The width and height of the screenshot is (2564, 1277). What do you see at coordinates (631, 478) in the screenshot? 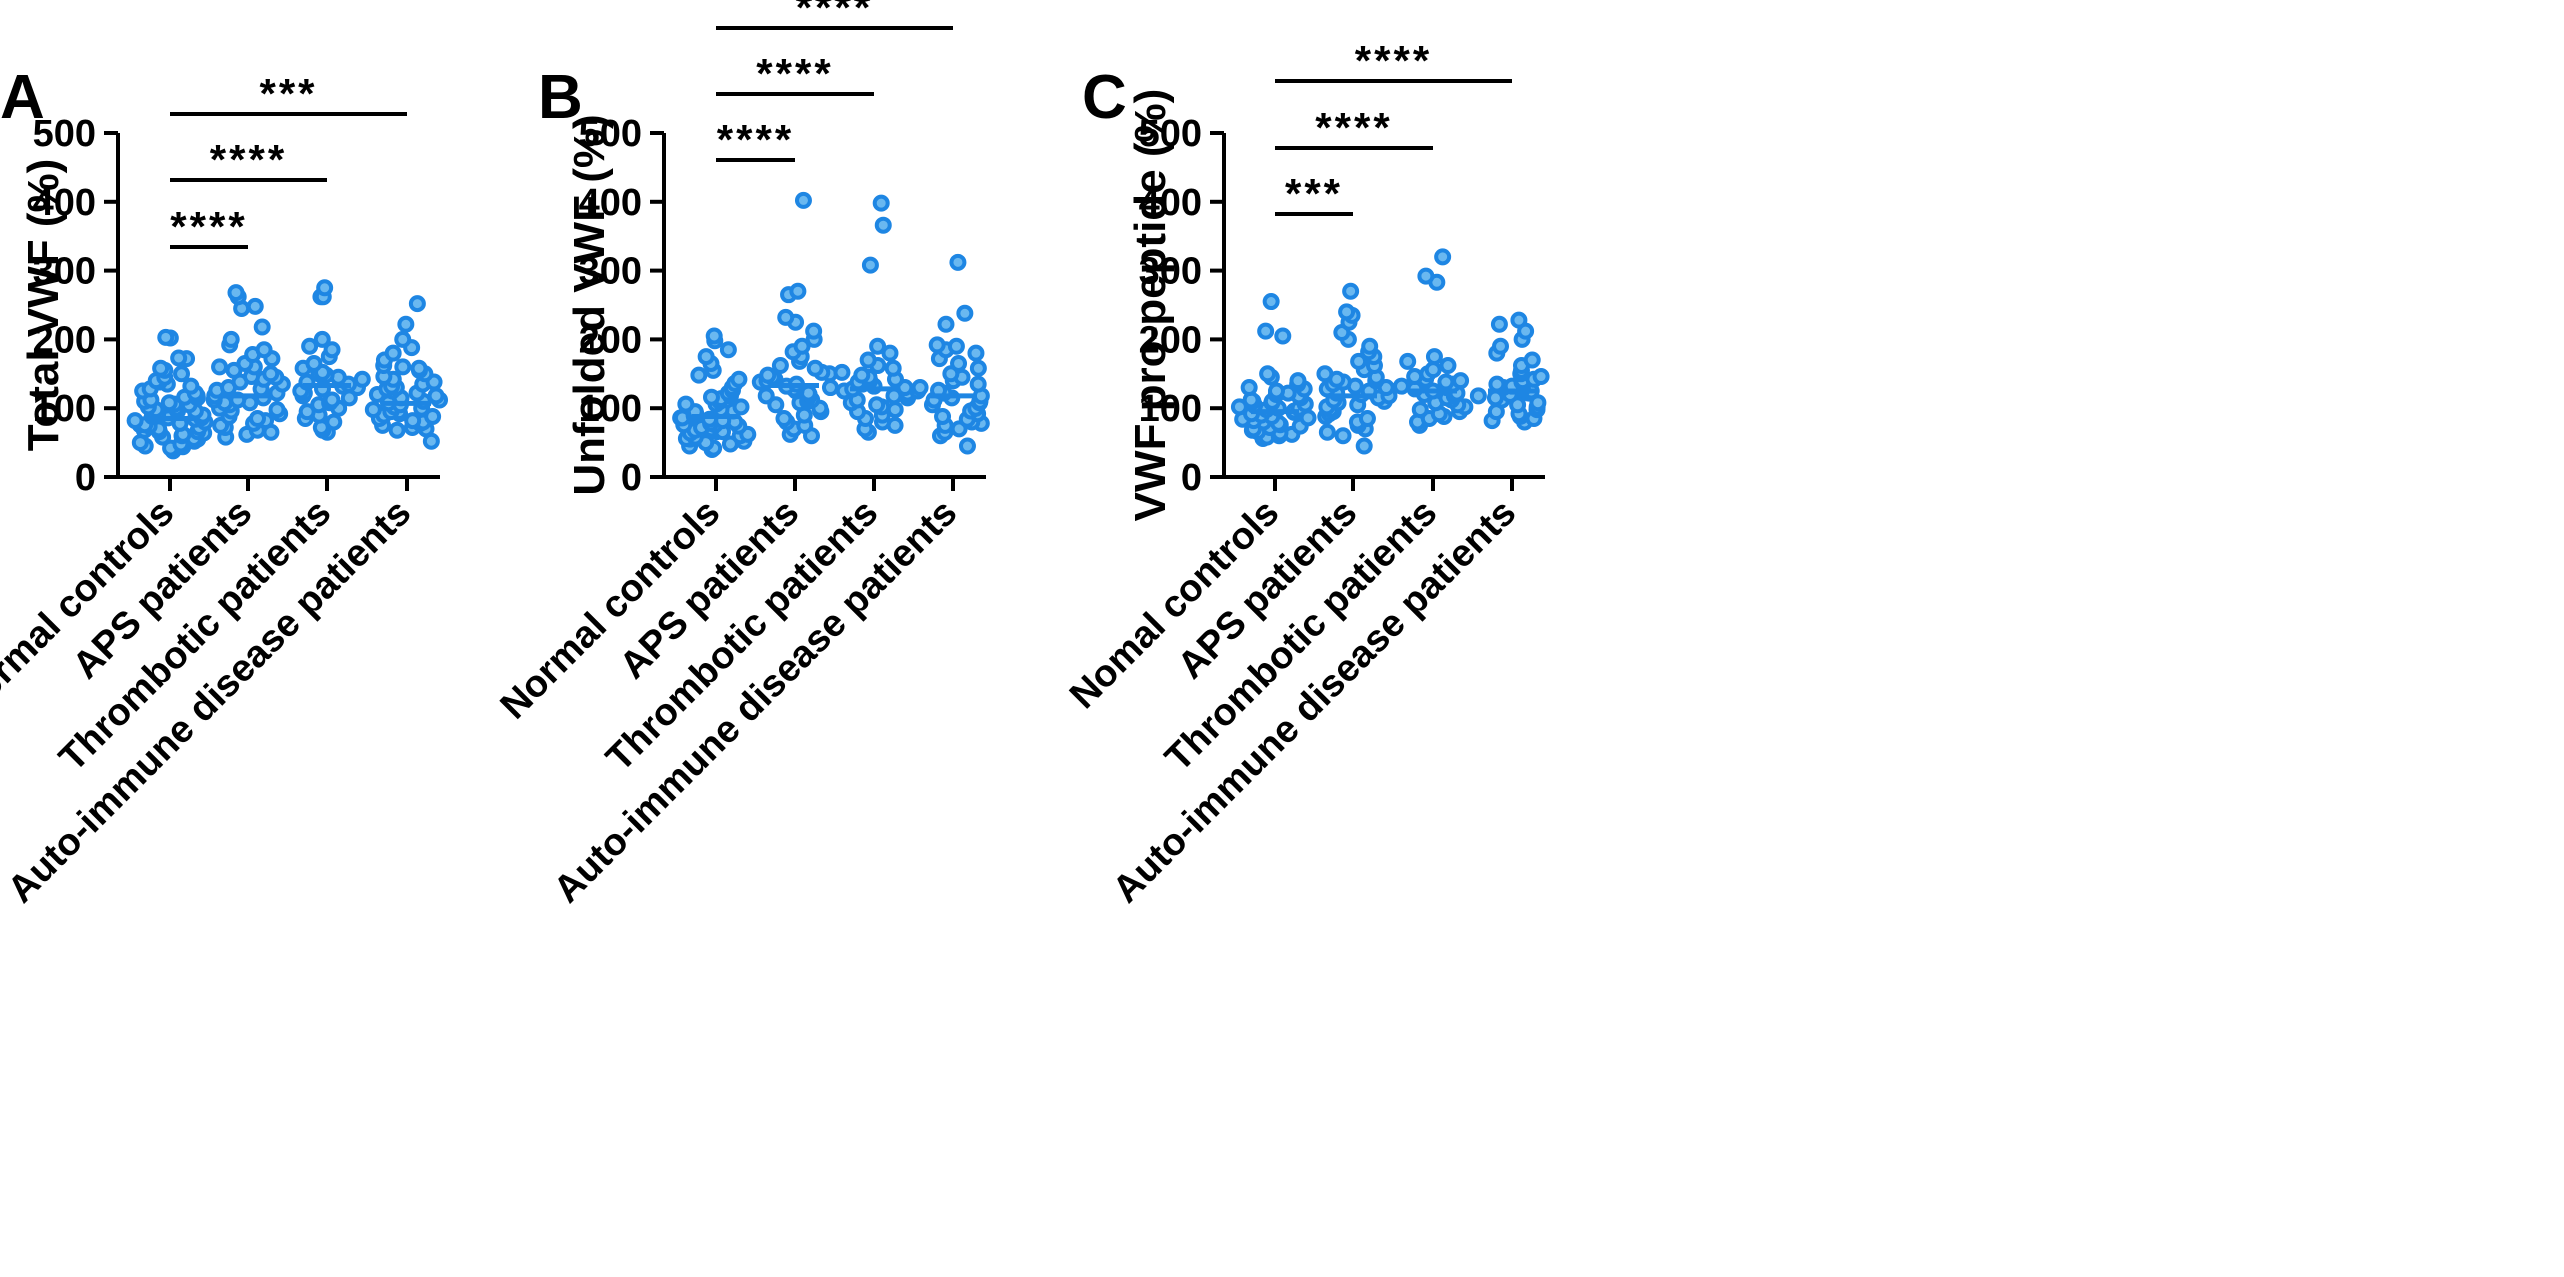
I see `y-tick-label: 0` at bounding box center [631, 478].